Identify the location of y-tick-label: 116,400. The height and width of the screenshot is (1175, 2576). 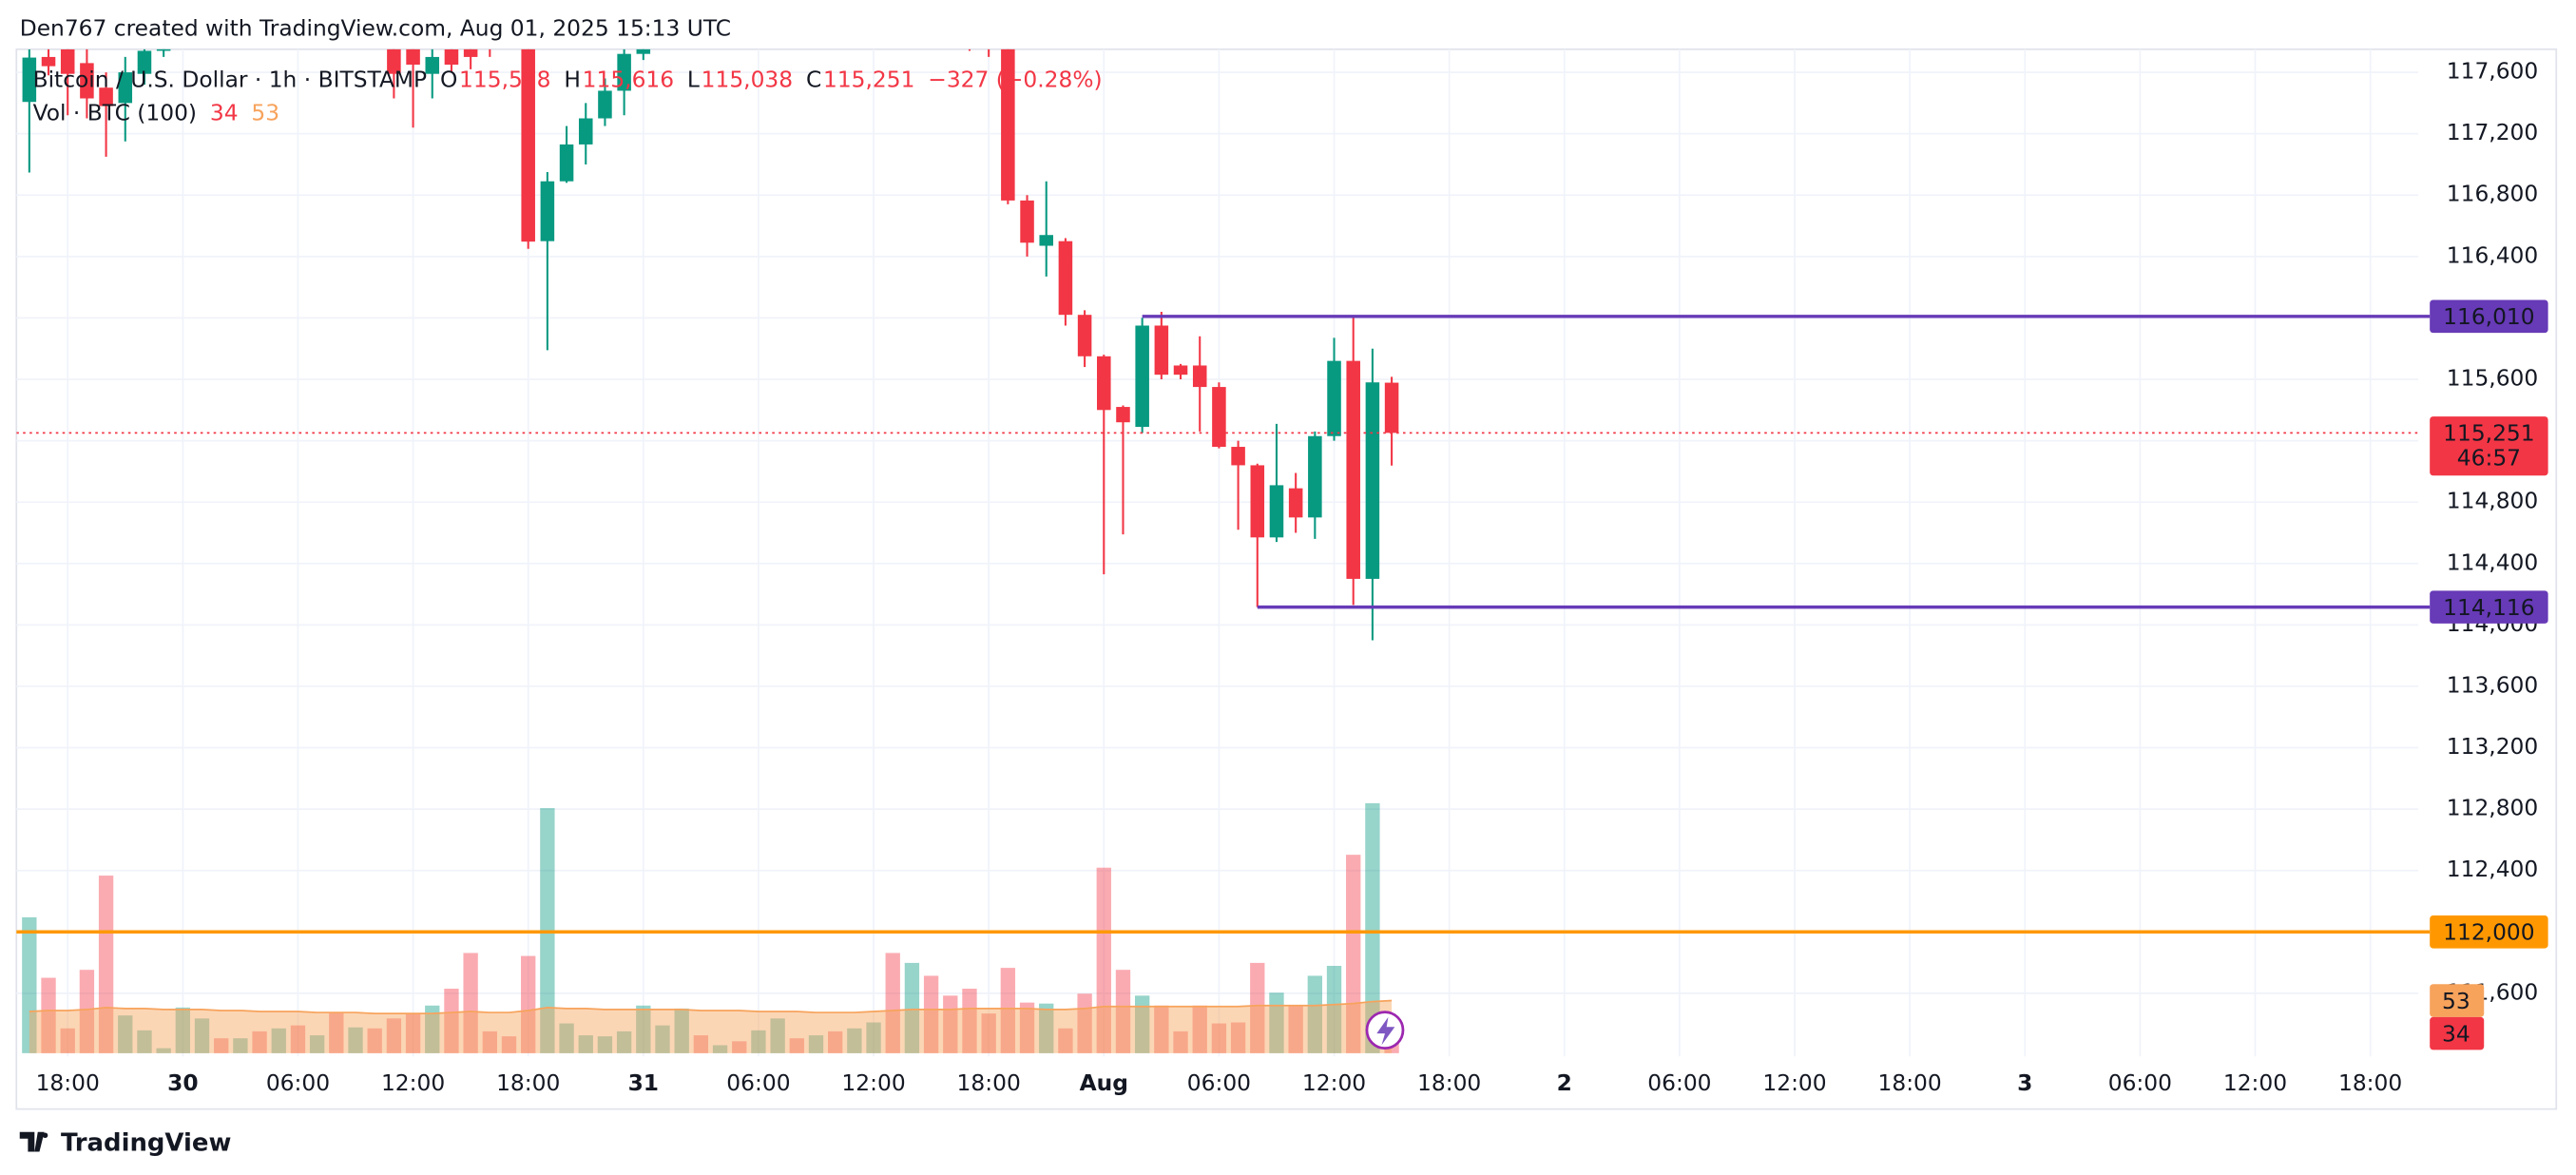
(2492, 254).